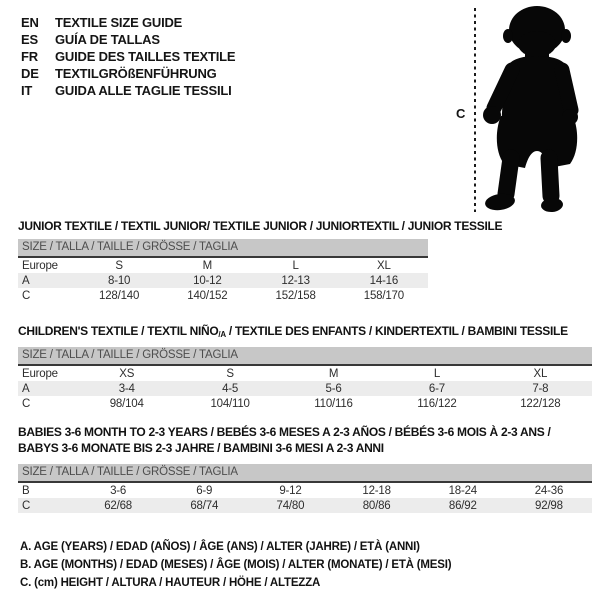  Describe the element at coordinates (376, 505) in the screenshot. I see `table-cell: 80/86` at that location.